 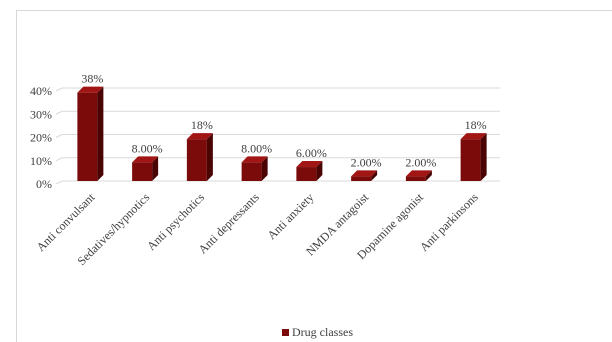 What do you see at coordinates (44, 184) in the screenshot?
I see `y-tick-label: 0%` at bounding box center [44, 184].